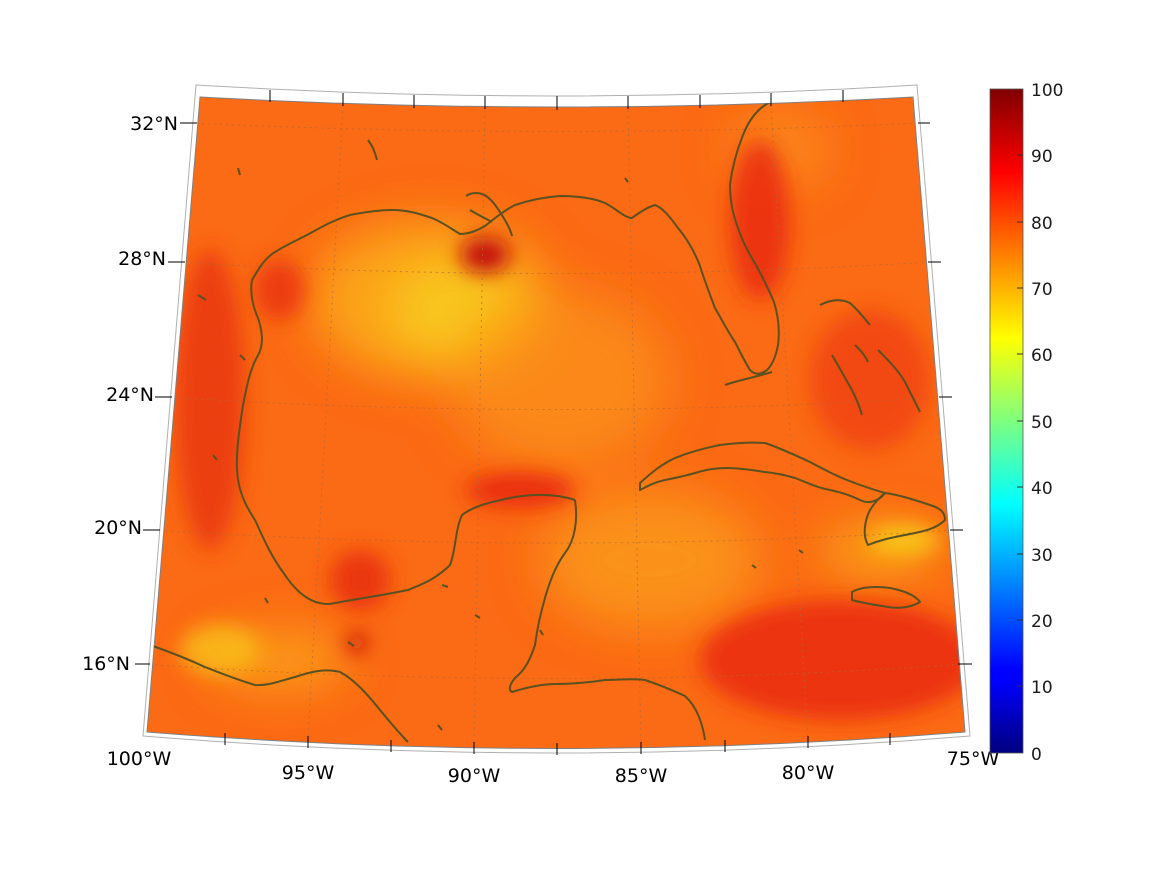 This screenshot has width=1167, height=875. Describe the element at coordinates (1042, 290) in the screenshot. I see `colorbar-label-70: 70` at that location.